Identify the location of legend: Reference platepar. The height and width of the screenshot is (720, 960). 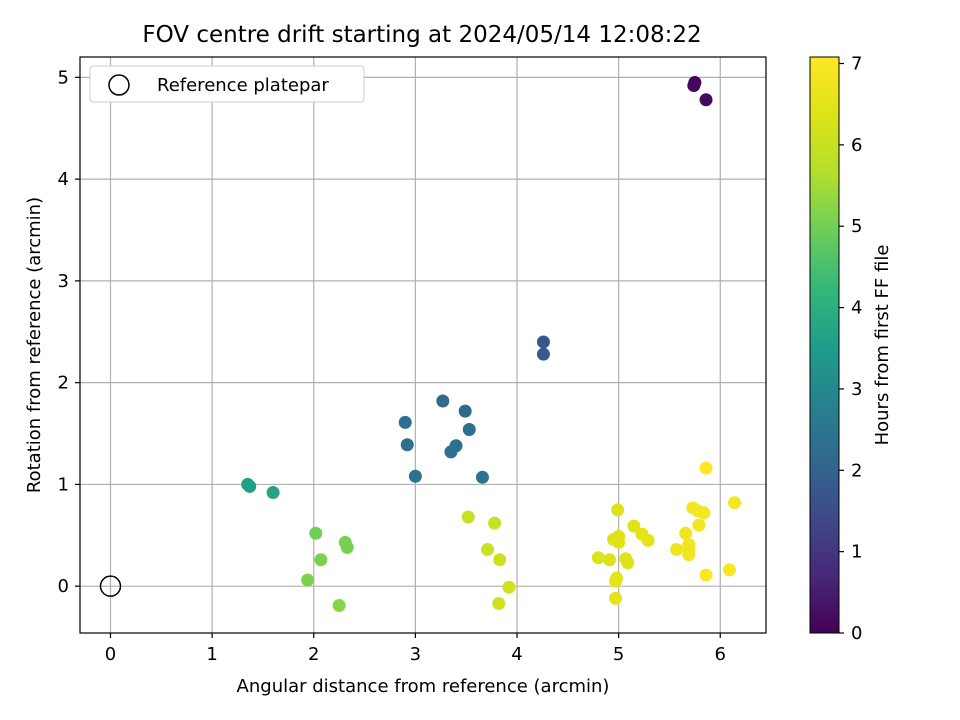
(227, 84).